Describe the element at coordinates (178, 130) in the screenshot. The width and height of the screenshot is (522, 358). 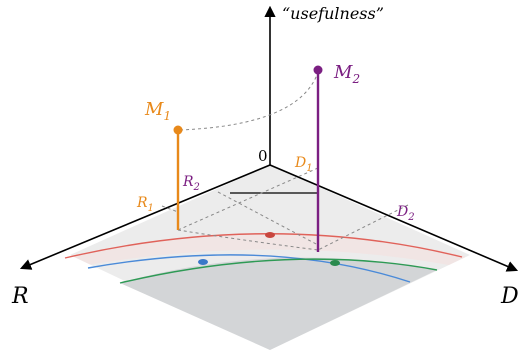
I see `m1-point` at that location.